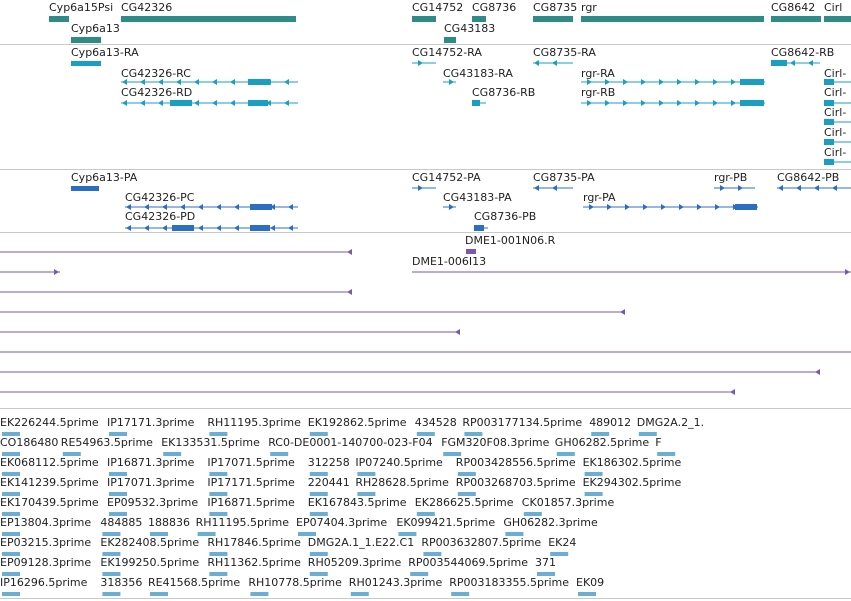 The image size is (851, 601). Describe the element at coordinates (399, 462) in the screenshot. I see `read-label: IP07240.5prime` at that location.